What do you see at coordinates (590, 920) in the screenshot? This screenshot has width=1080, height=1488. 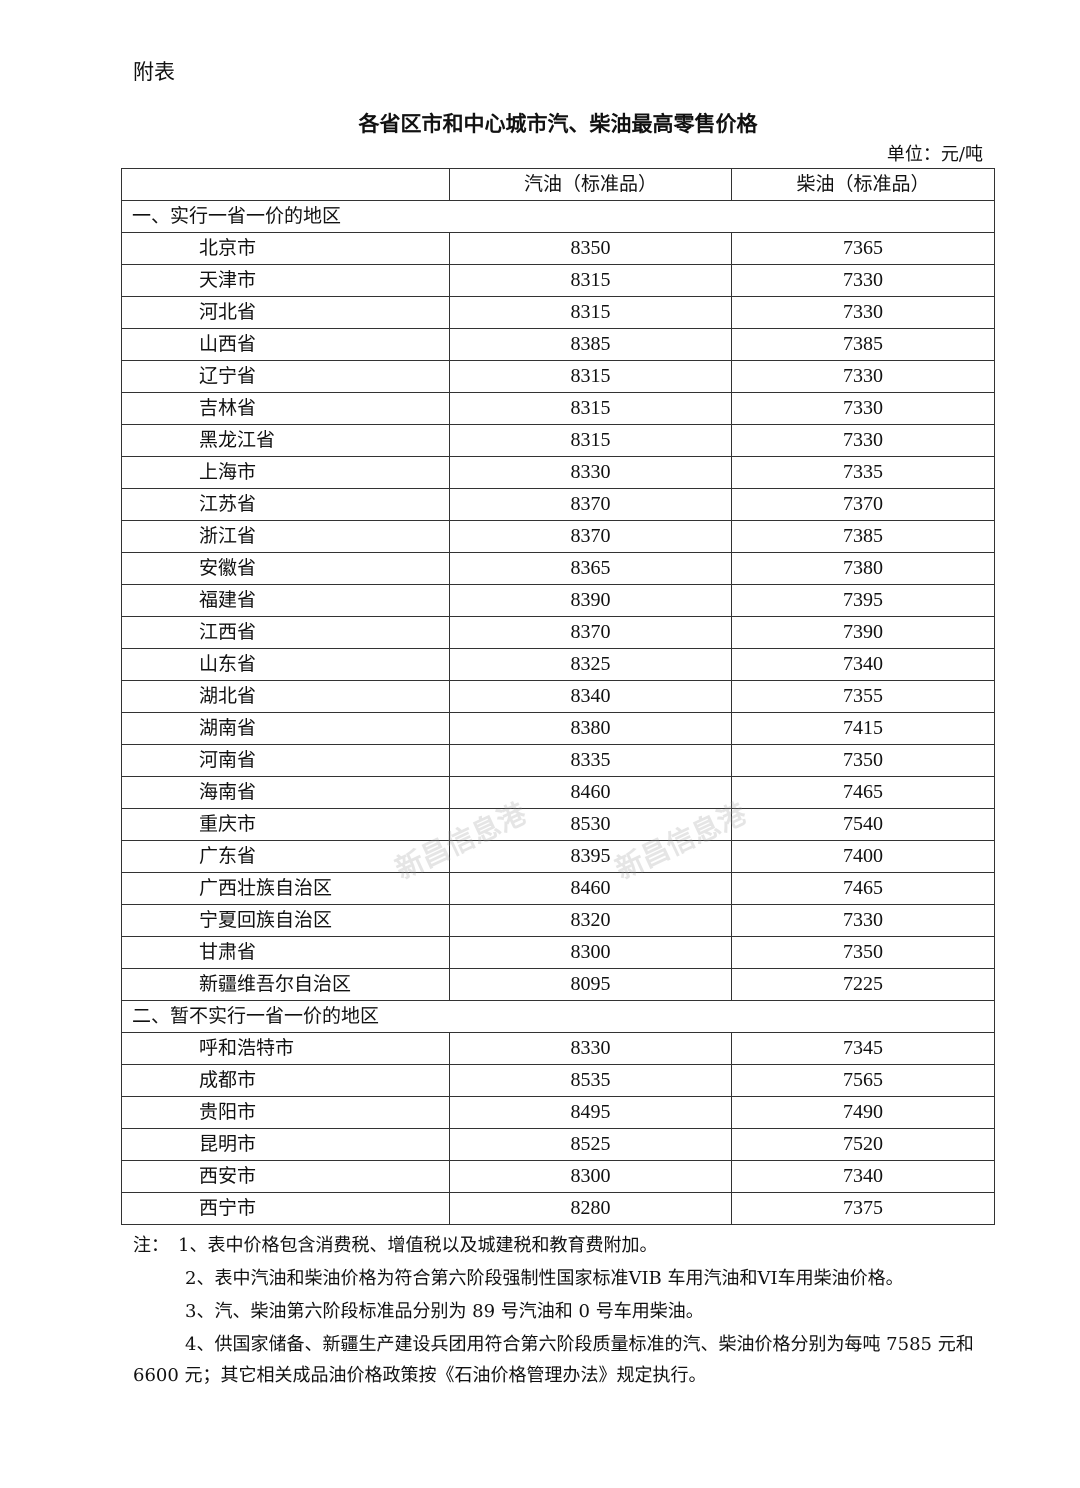 I see `gasoline-price-cell: 8320` at bounding box center [590, 920].